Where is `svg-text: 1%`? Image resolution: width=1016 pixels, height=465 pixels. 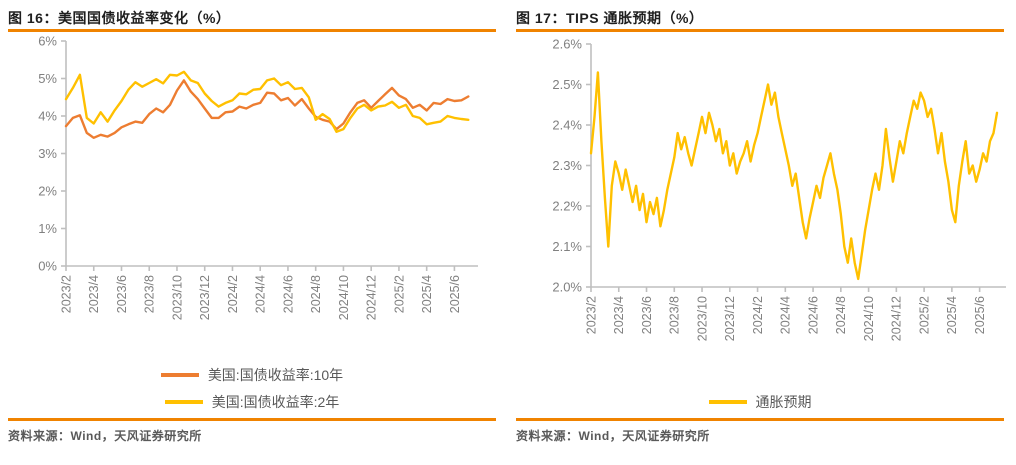
svg-text: 1% is located at coordinates (47, 228).